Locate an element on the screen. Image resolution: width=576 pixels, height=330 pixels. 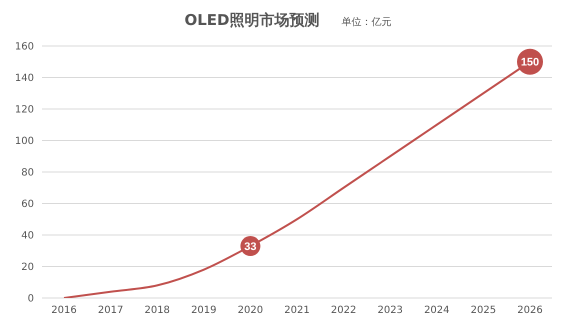
y-tick-label: 140 is located at coordinates (24, 78).